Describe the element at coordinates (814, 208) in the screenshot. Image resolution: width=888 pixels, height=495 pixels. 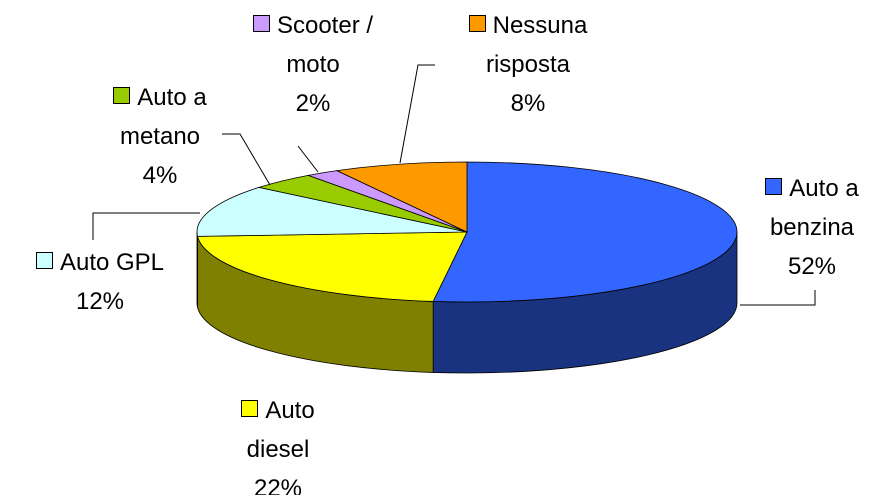
I see `category-name: Auto a benzina` at that location.